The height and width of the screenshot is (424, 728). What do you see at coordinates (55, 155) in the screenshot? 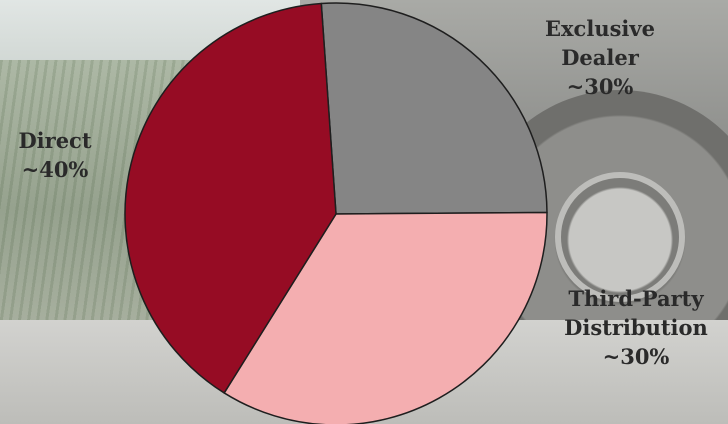
I see `slice-label-direct: Direct ~40%` at bounding box center [55, 155].